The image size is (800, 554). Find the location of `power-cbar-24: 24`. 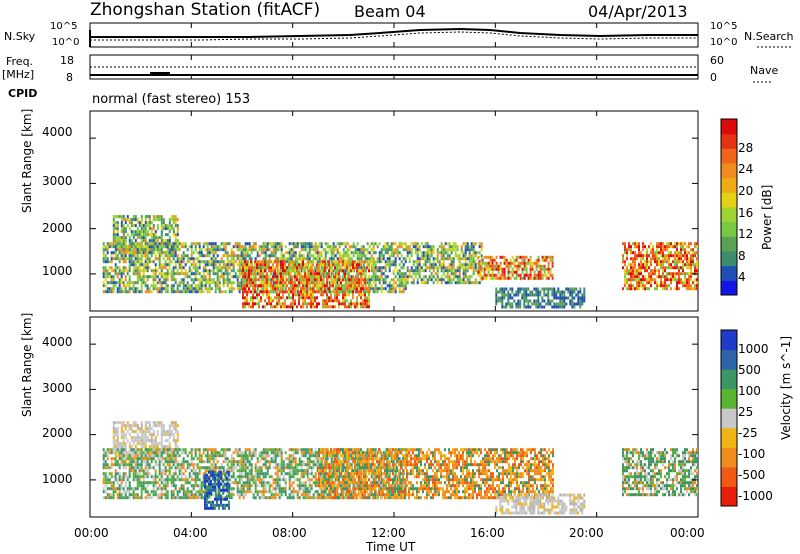

power-cbar-24: 24 is located at coordinates (746, 169).